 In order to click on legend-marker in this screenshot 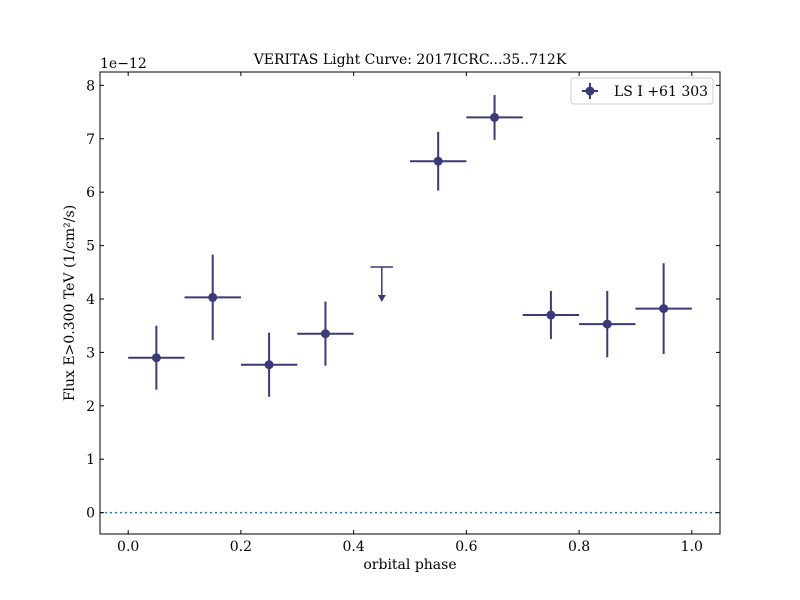, I will do `click(590, 91)`.